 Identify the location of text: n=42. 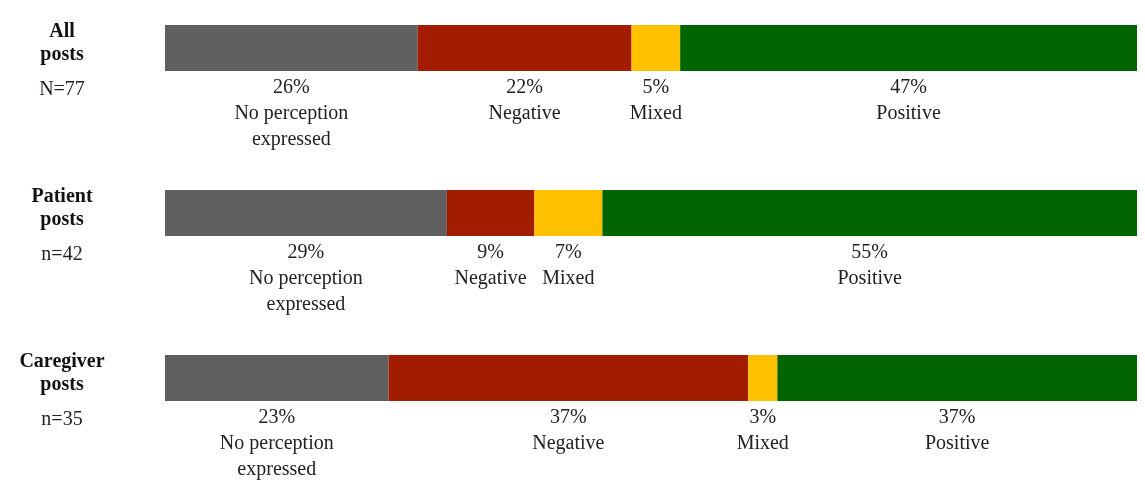
(62, 253).